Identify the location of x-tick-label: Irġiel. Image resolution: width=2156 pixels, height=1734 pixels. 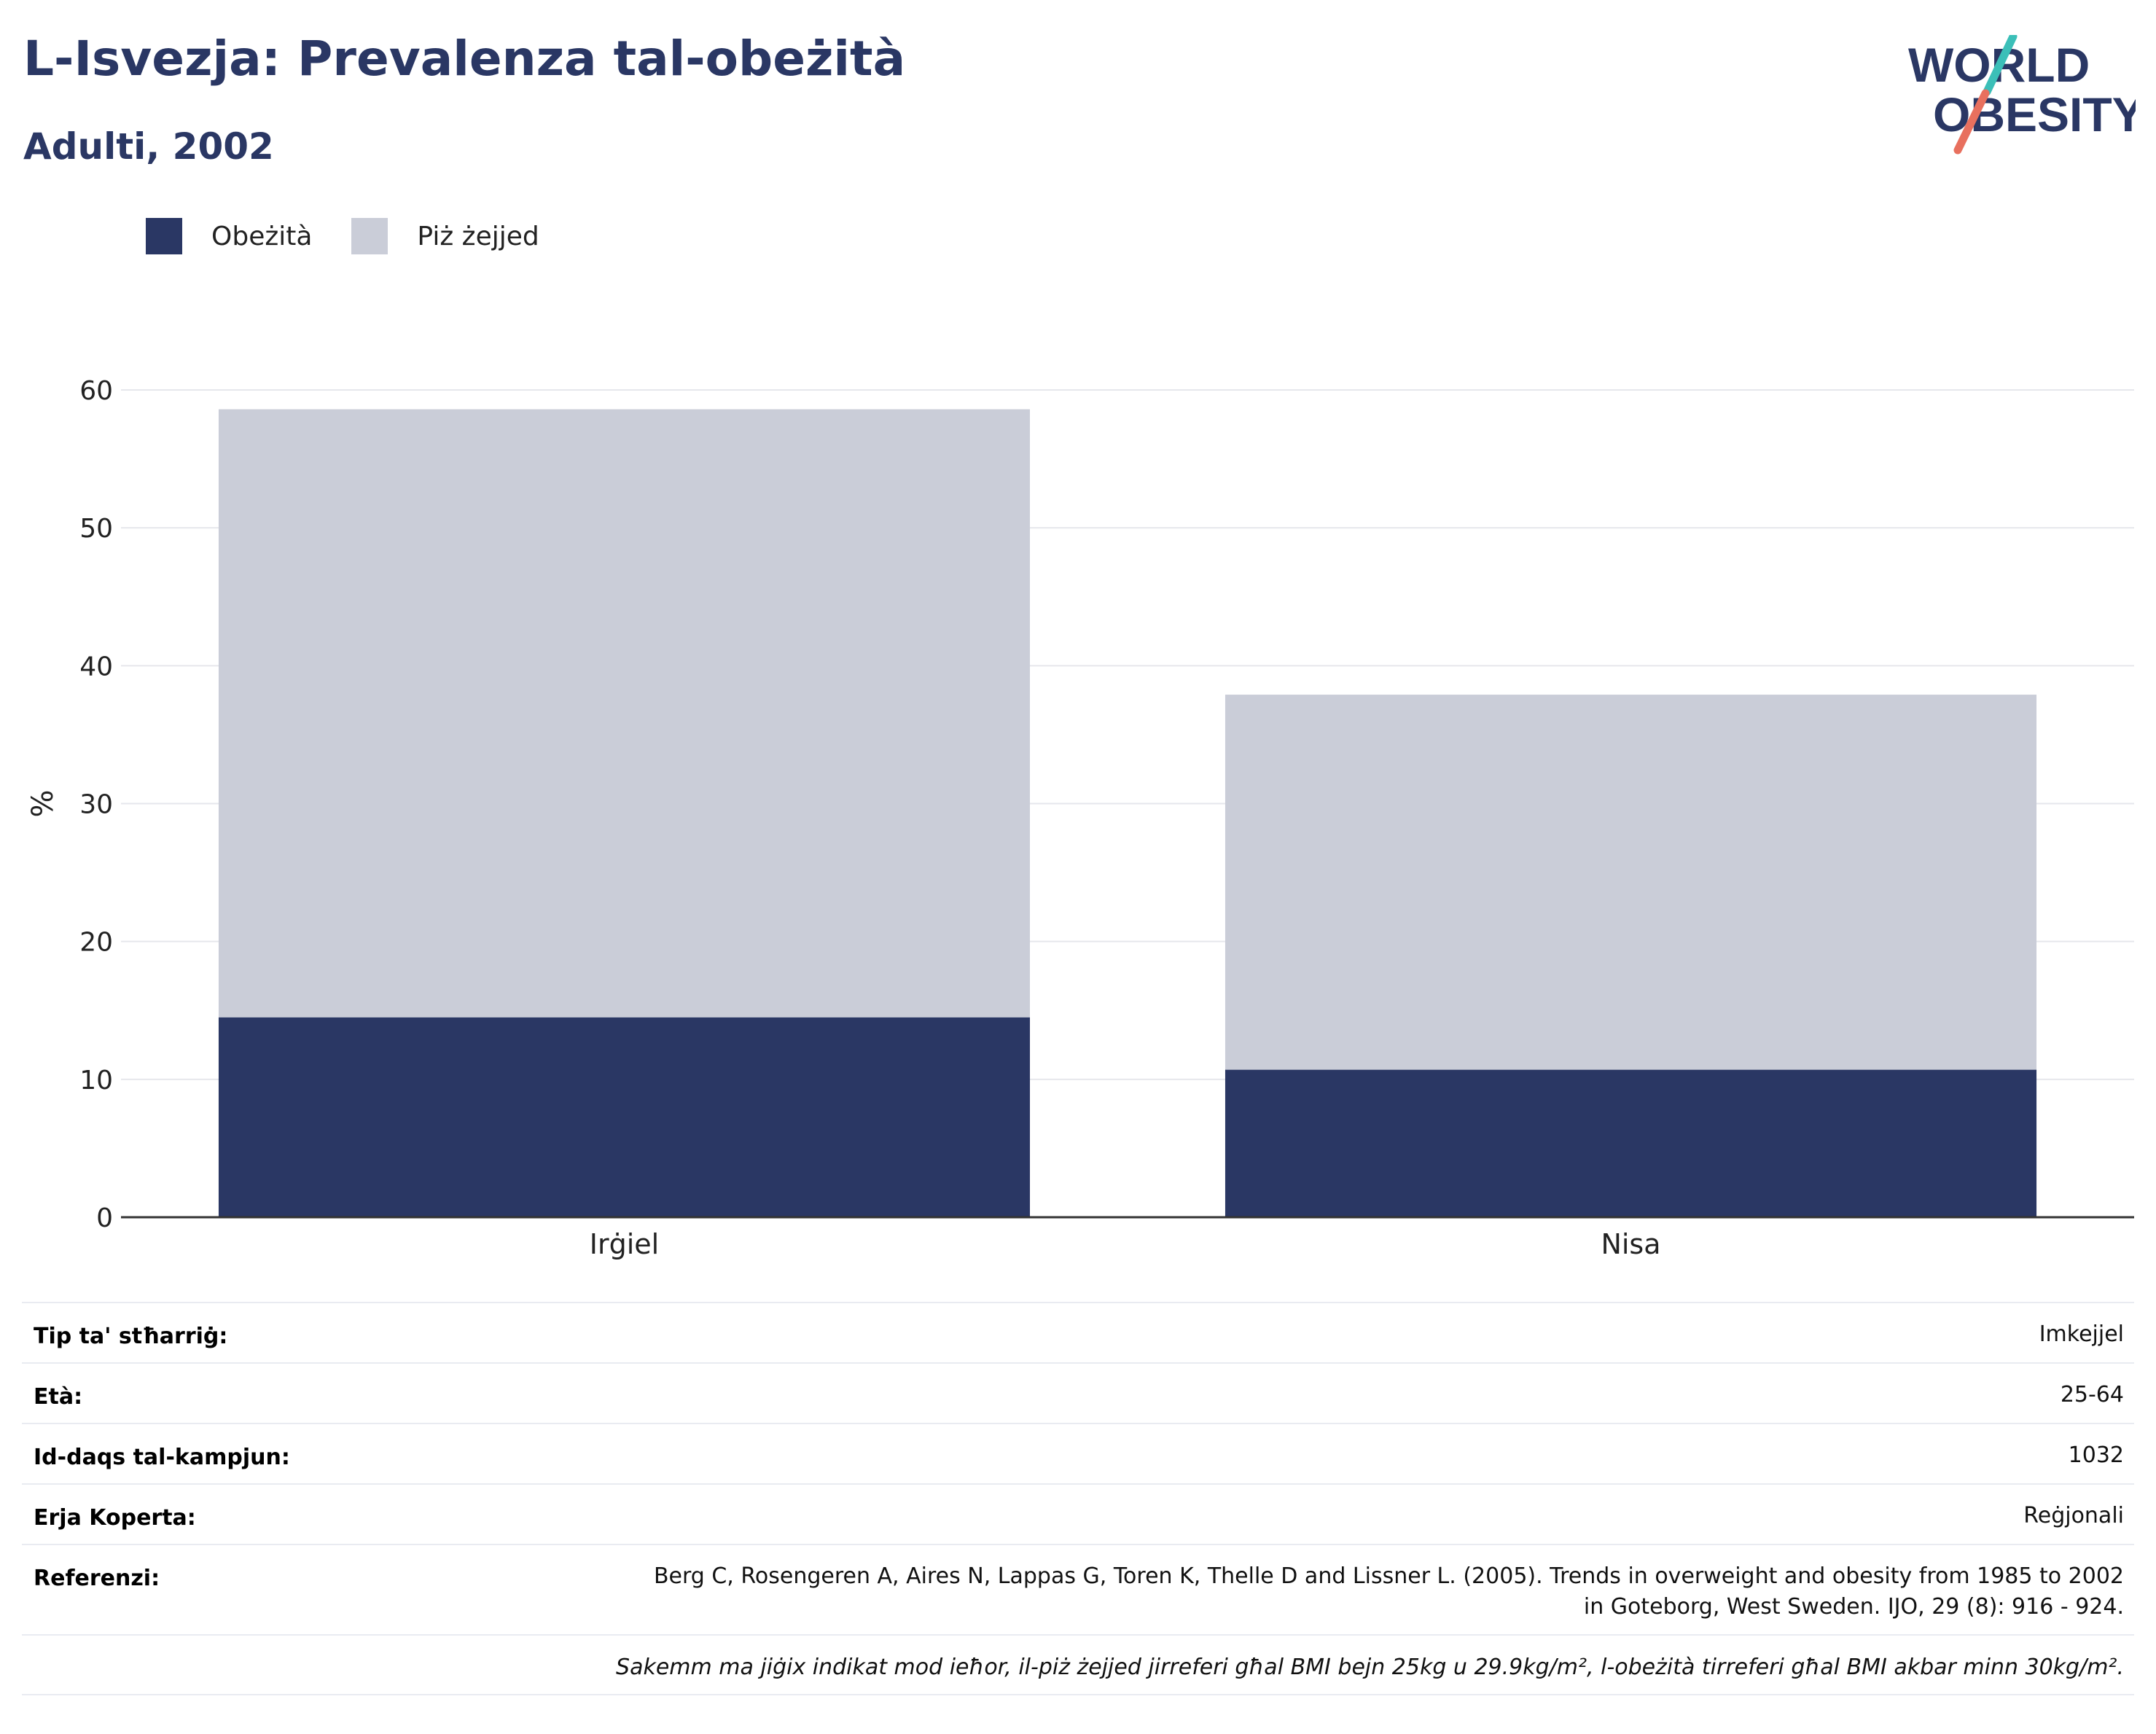
(624, 1244).